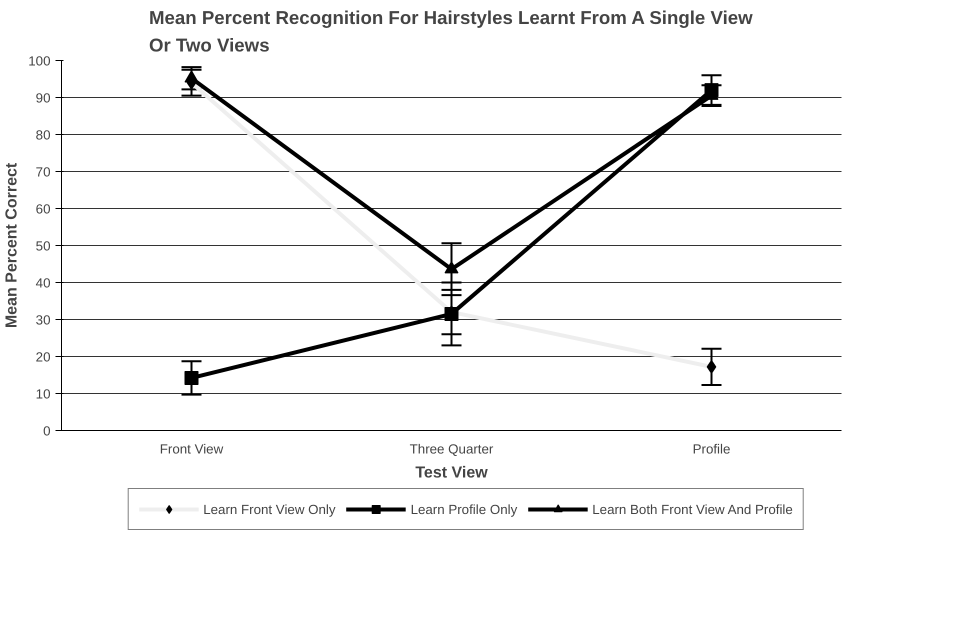 This screenshot has height=632, width=955. Describe the element at coordinates (43, 172) in the screenshot. I see `y-tick-label: 70` at that location.